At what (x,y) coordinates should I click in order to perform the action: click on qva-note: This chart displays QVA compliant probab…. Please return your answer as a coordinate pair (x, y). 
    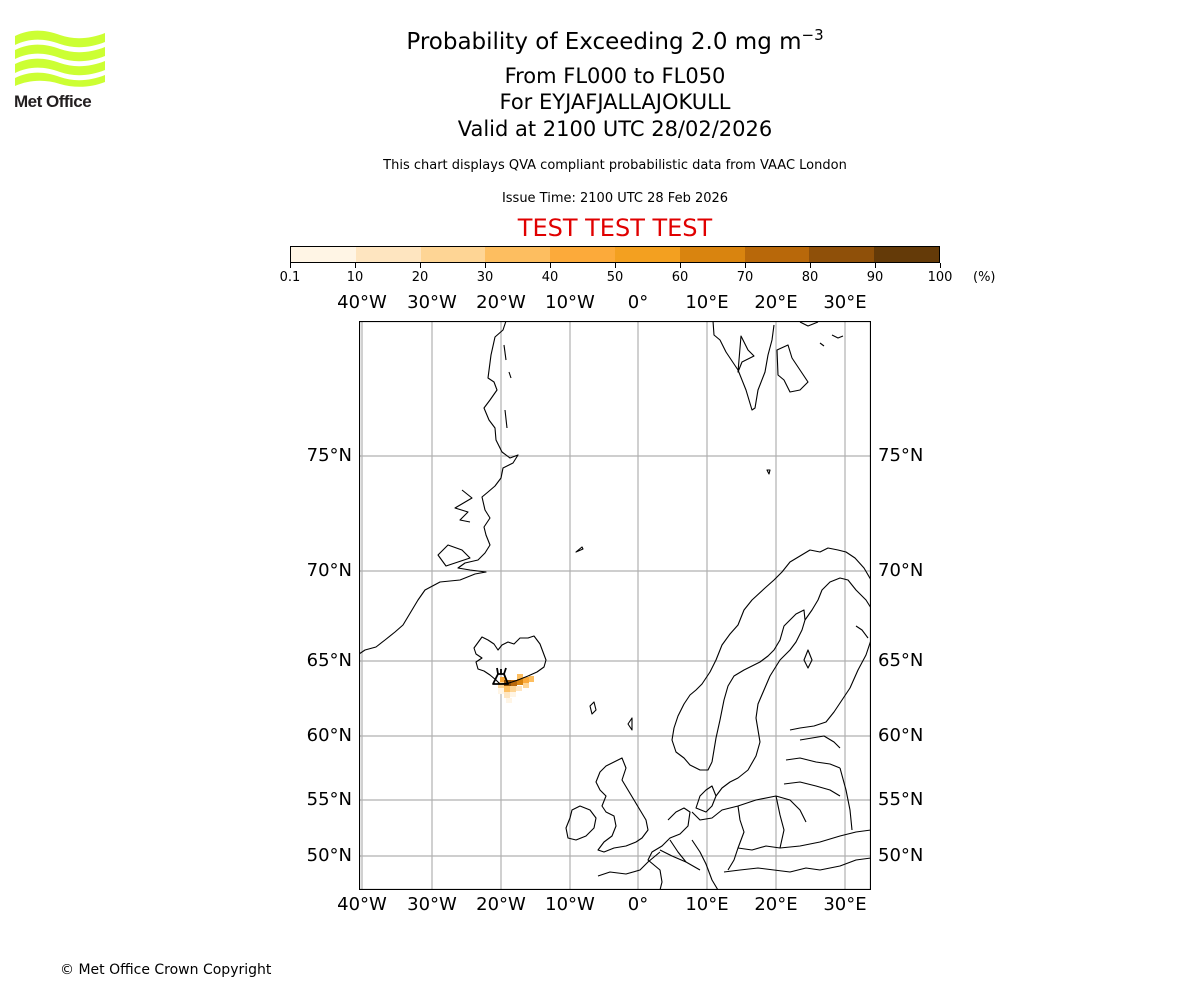
    Looking at the image, I should click on (615, 165).